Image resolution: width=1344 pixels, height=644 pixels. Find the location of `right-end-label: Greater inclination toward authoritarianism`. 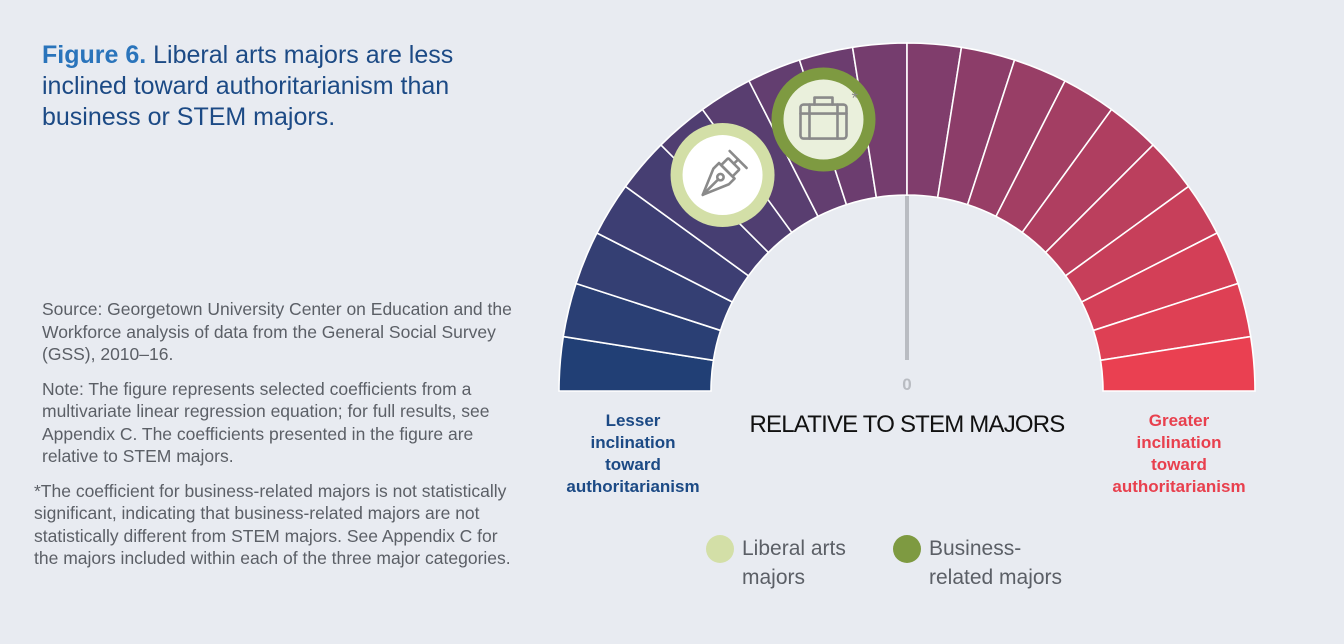

right-end-label: Greater inclination toward authoritarianism is located at coordinates (1178, 453).